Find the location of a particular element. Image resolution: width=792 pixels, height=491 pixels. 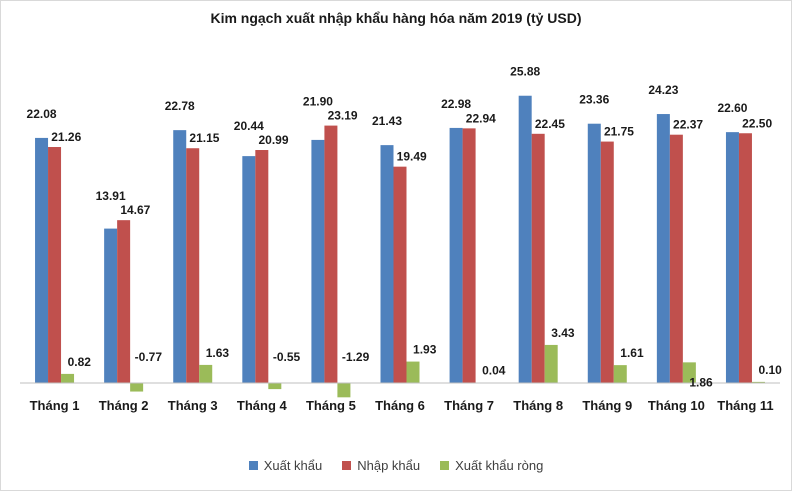

data-label-export-4: 20.44 is located at coordinates (249, 126).